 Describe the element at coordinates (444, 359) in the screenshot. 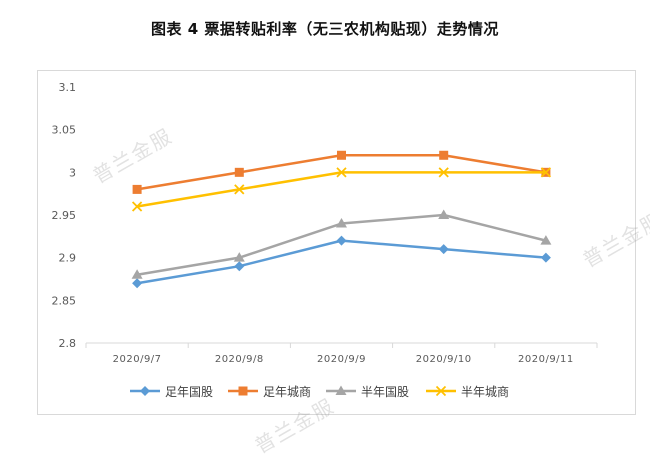

I see `x-tick-label: 2020/9/10` at that location.